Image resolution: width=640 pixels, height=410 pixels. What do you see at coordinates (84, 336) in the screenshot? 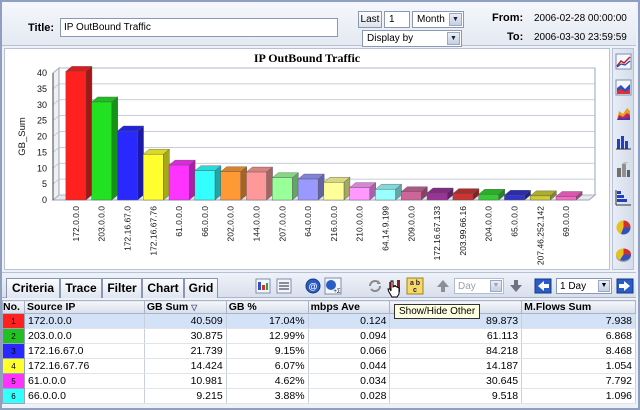
I see `source-ip-cell: 203.0.0.0` at bounding box center [84, 336].